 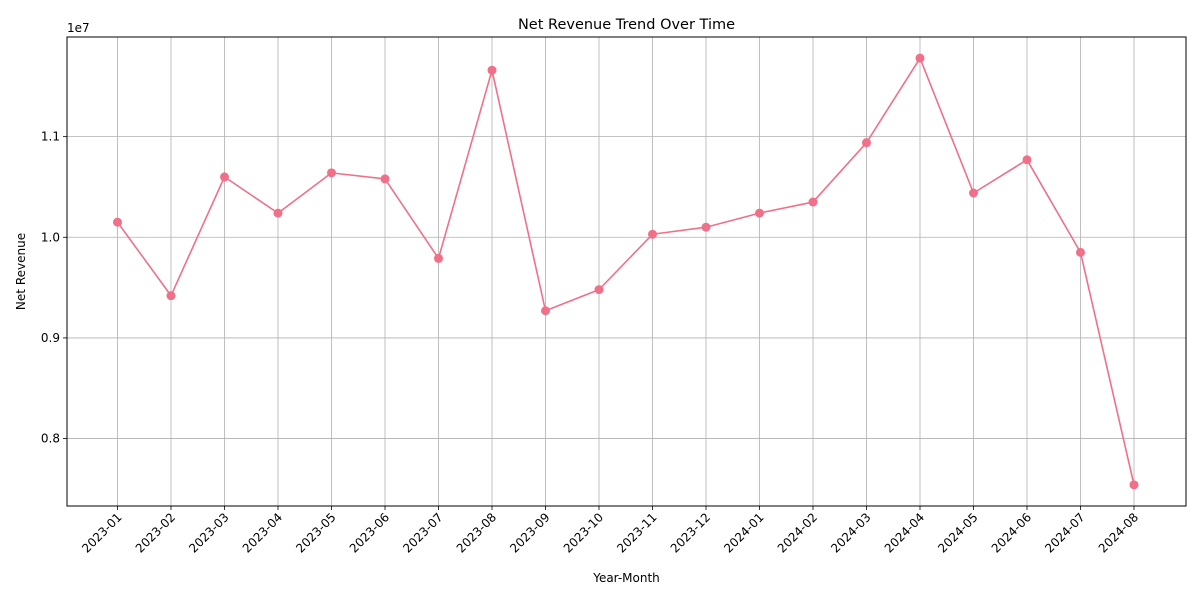 I want to click on x-tick-label: 2023-08, so click(x=476, y=532).